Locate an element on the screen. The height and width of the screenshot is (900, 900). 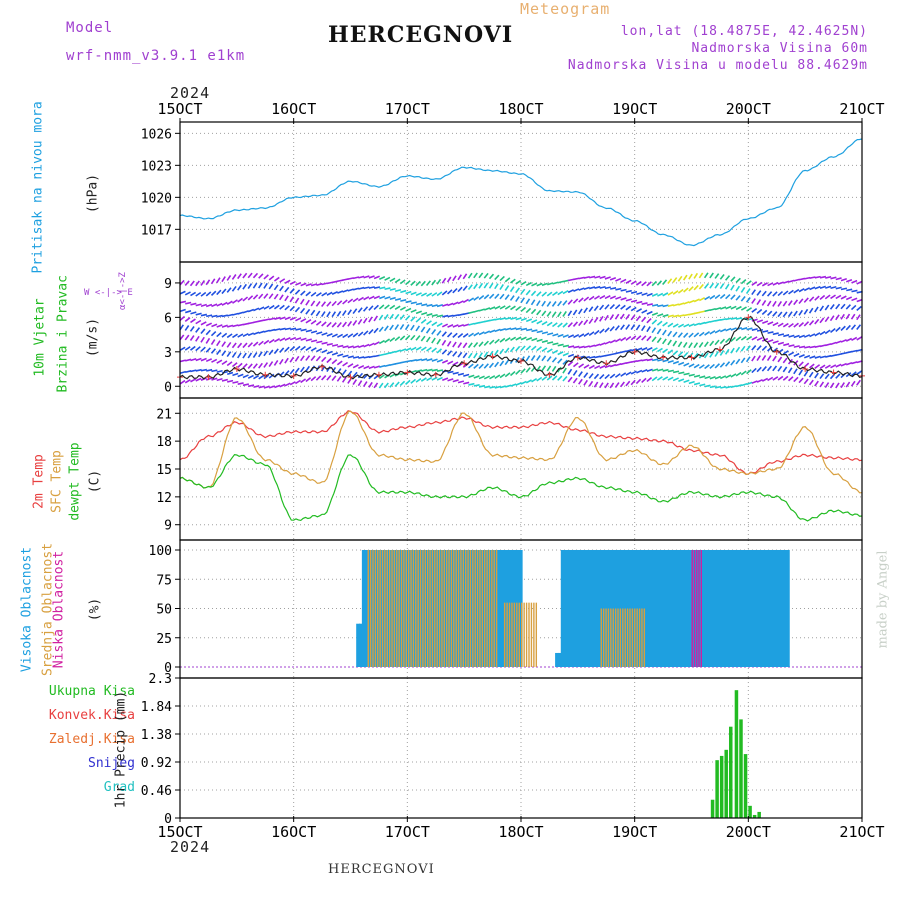
legend-conv-rain: Konvek.Kisa is located at coordinates (91, 715).